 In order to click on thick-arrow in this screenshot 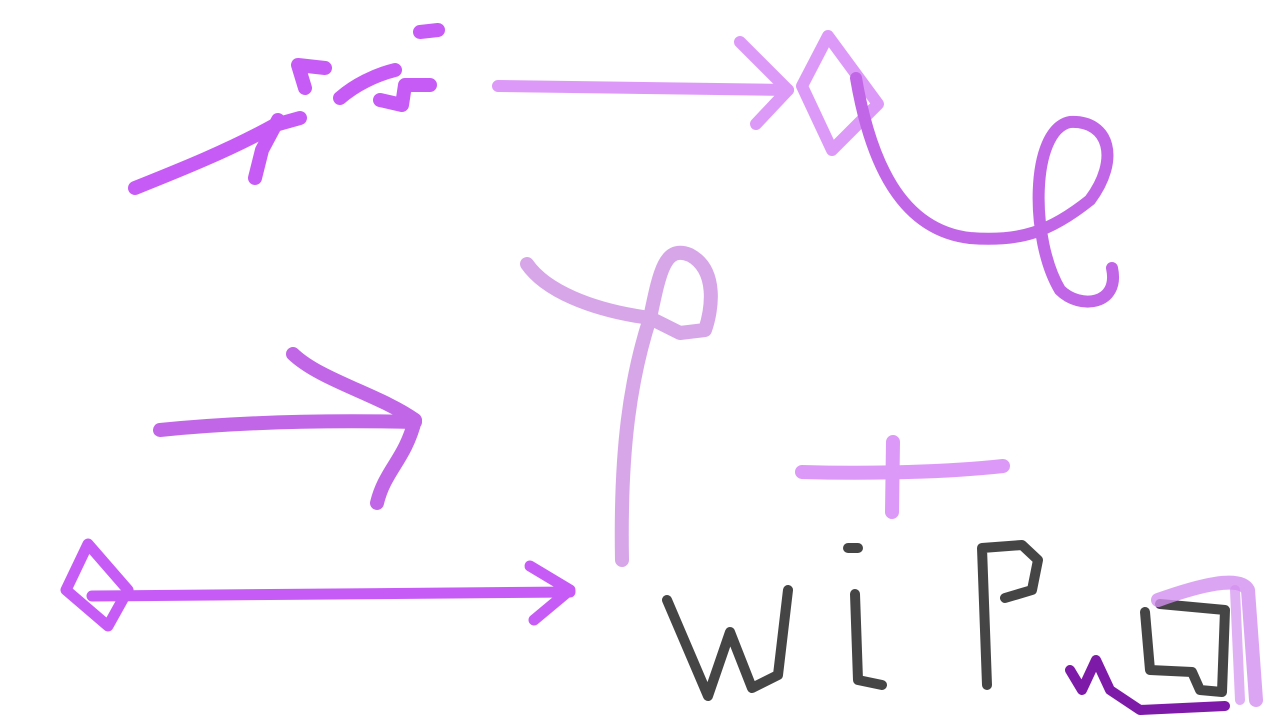, I will do `click(287, 428)`.